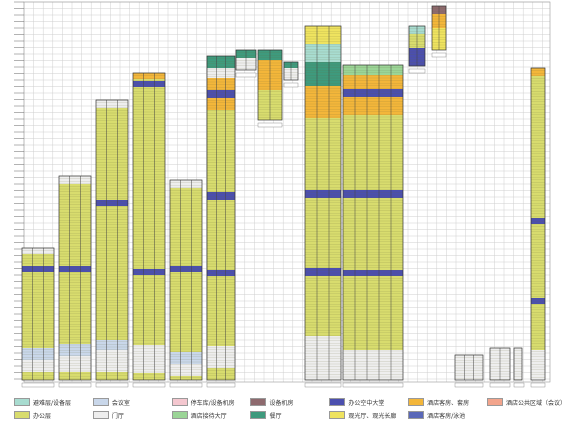  I want to click on legend-item: 办公层, so click(52, 415).